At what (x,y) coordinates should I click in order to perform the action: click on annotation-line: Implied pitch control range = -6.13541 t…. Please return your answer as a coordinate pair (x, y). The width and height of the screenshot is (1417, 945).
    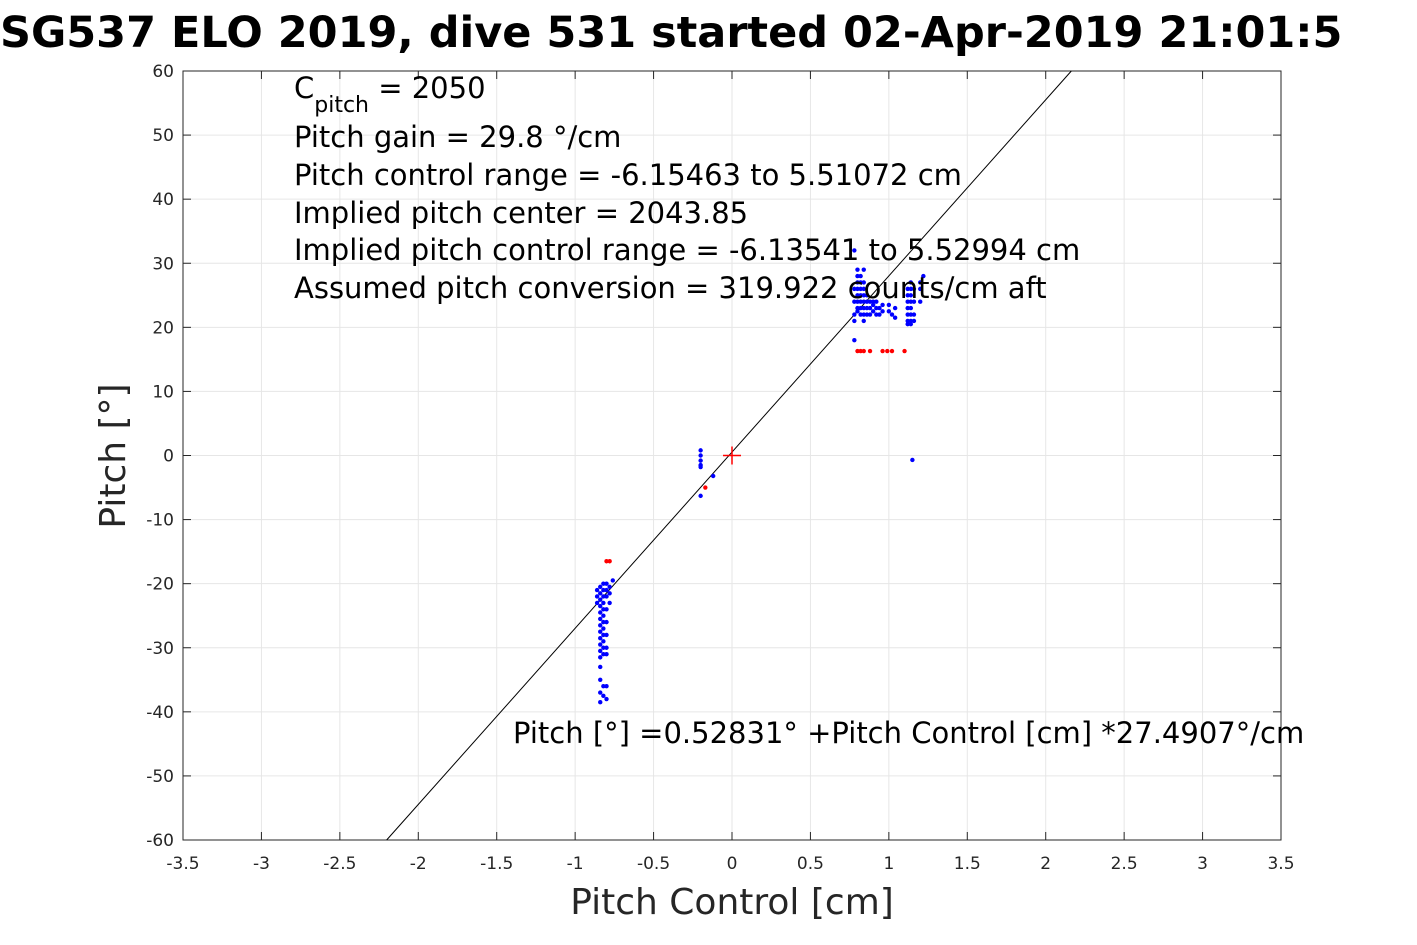
    Looking at the image, I should click on (687, 250).